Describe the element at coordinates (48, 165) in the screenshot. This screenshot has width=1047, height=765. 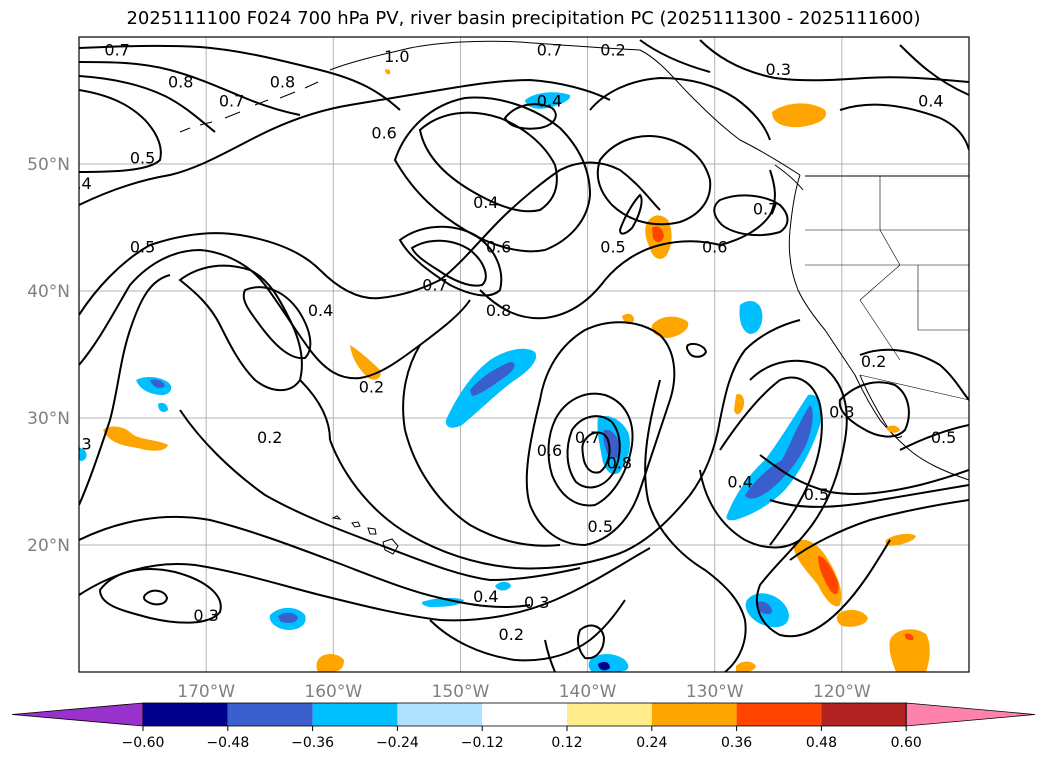
I see `lat-tick-label: 50°N` at that location.